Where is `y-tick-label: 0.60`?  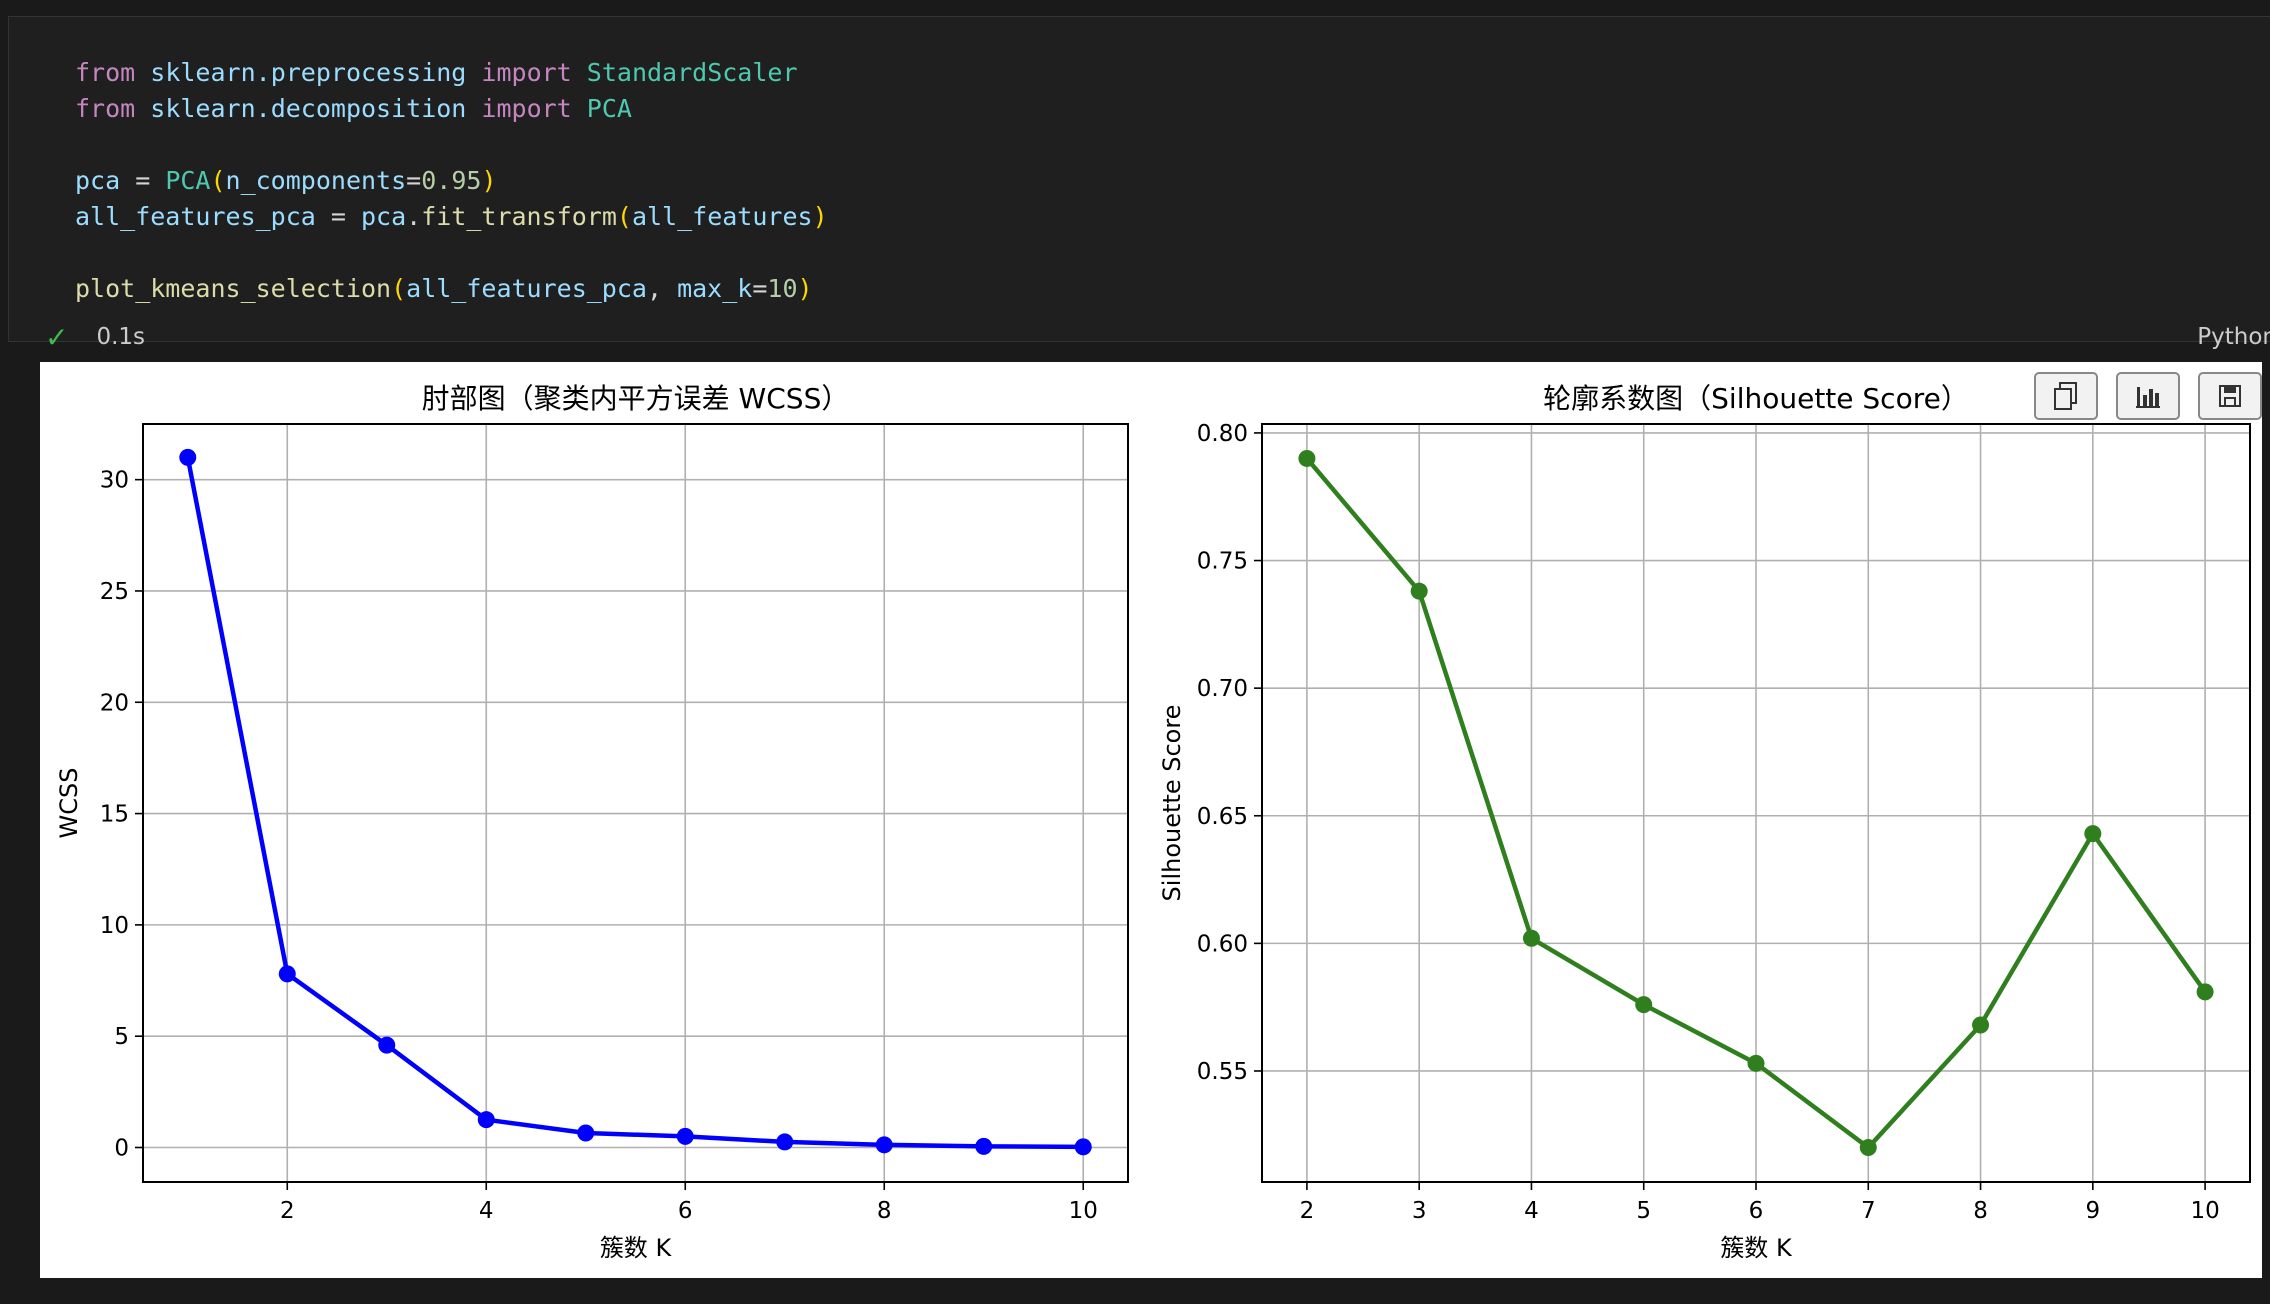
y-tick-label: 0.60 is located at coordinates (1222, 944).